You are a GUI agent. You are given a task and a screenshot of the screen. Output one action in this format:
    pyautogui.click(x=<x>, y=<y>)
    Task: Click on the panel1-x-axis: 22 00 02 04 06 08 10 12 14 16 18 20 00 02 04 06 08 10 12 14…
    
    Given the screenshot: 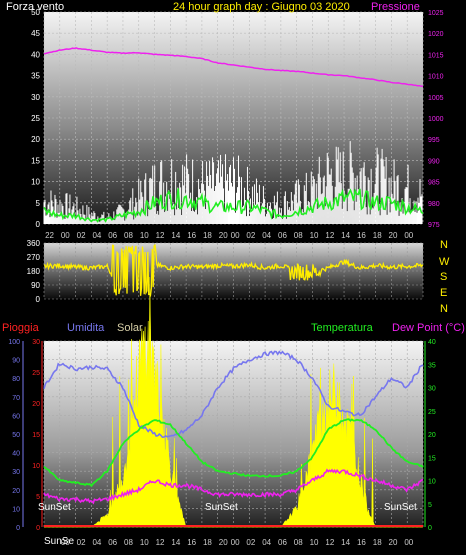 What is the action you would take?
    pyautogui.click(x=229, y=235)
    